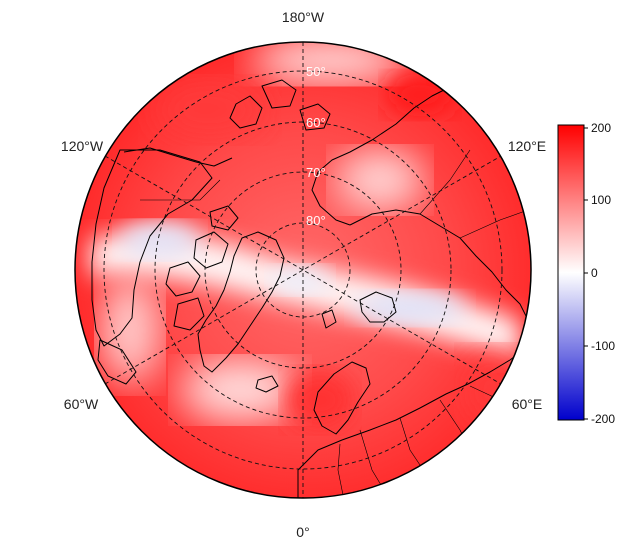  What do you see at coordinates (586, 273) in the screenshot?
I see `colorbar: 200 100 0 -100 -200` at bounding box center [586, 273].